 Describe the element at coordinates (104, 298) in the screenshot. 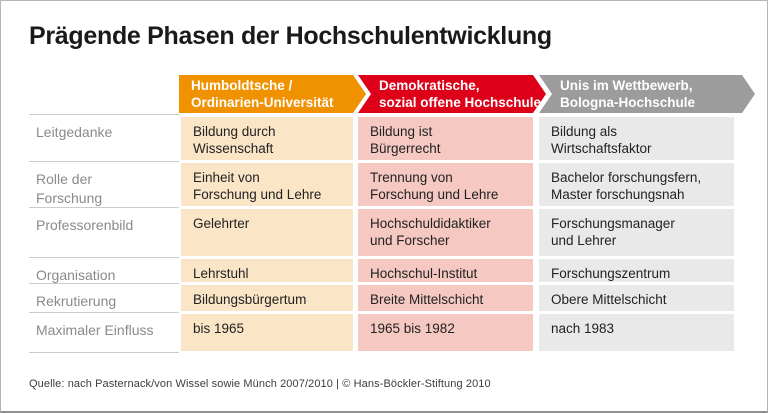

I see `row-label-rekrutierung: Rekrutierung` at that location.